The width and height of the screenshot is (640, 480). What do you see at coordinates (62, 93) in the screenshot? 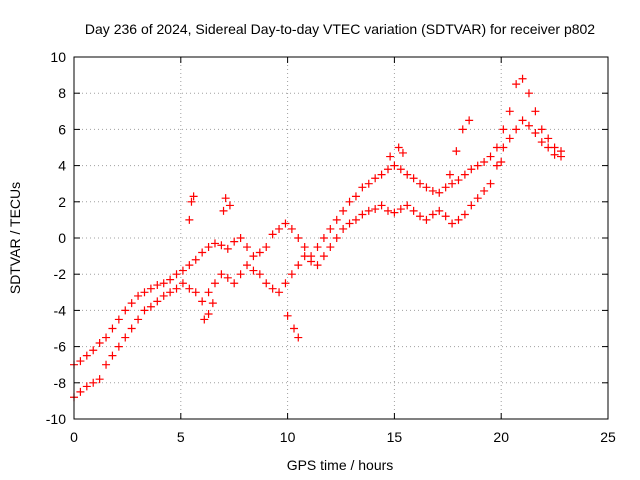
I see `y-tick-label: 8` at bounding box center [62, 93].